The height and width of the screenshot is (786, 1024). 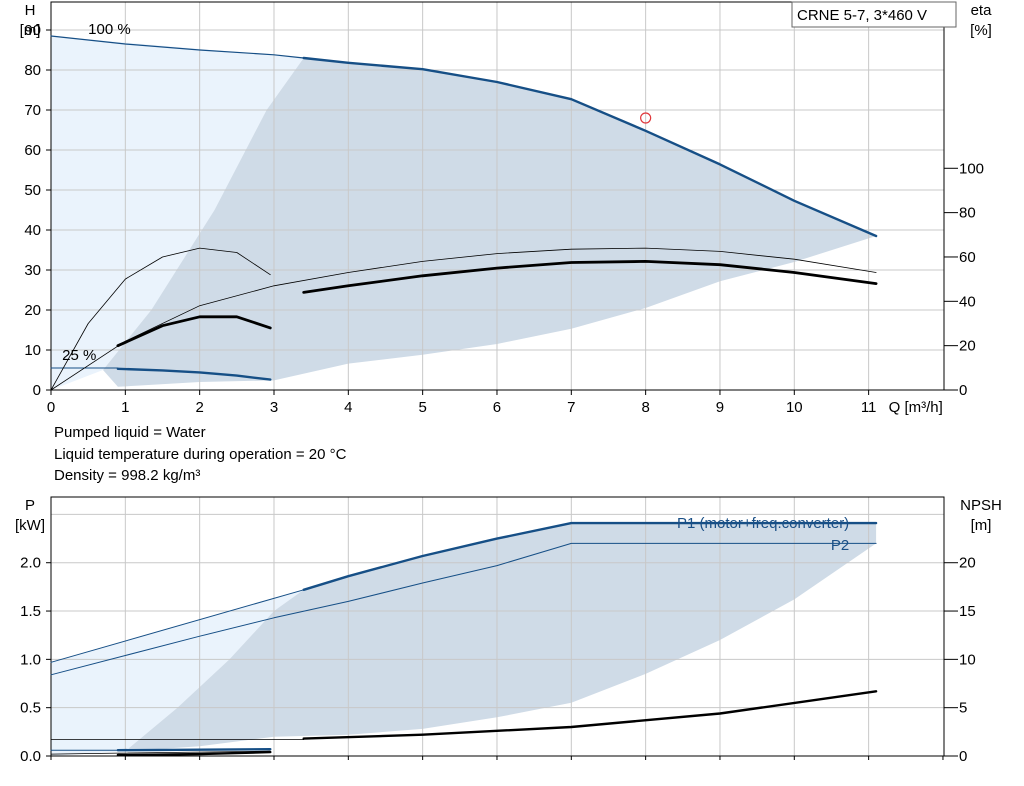 I want to click on head_efficiency-xtick-label: 2, so click(x=199, y=407).